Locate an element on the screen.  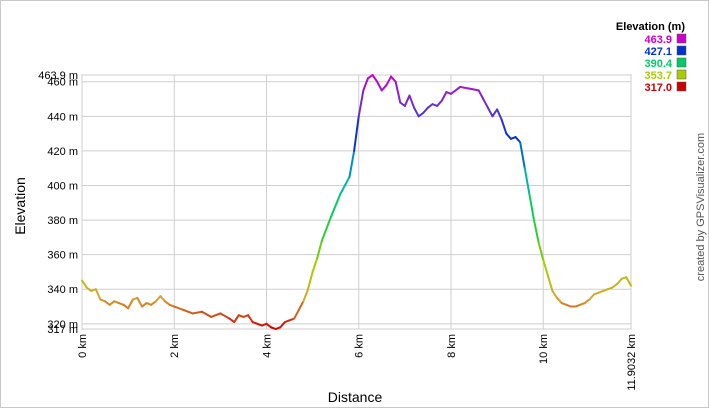
legend-value: 390.4 is located at coordinates (658, 64).